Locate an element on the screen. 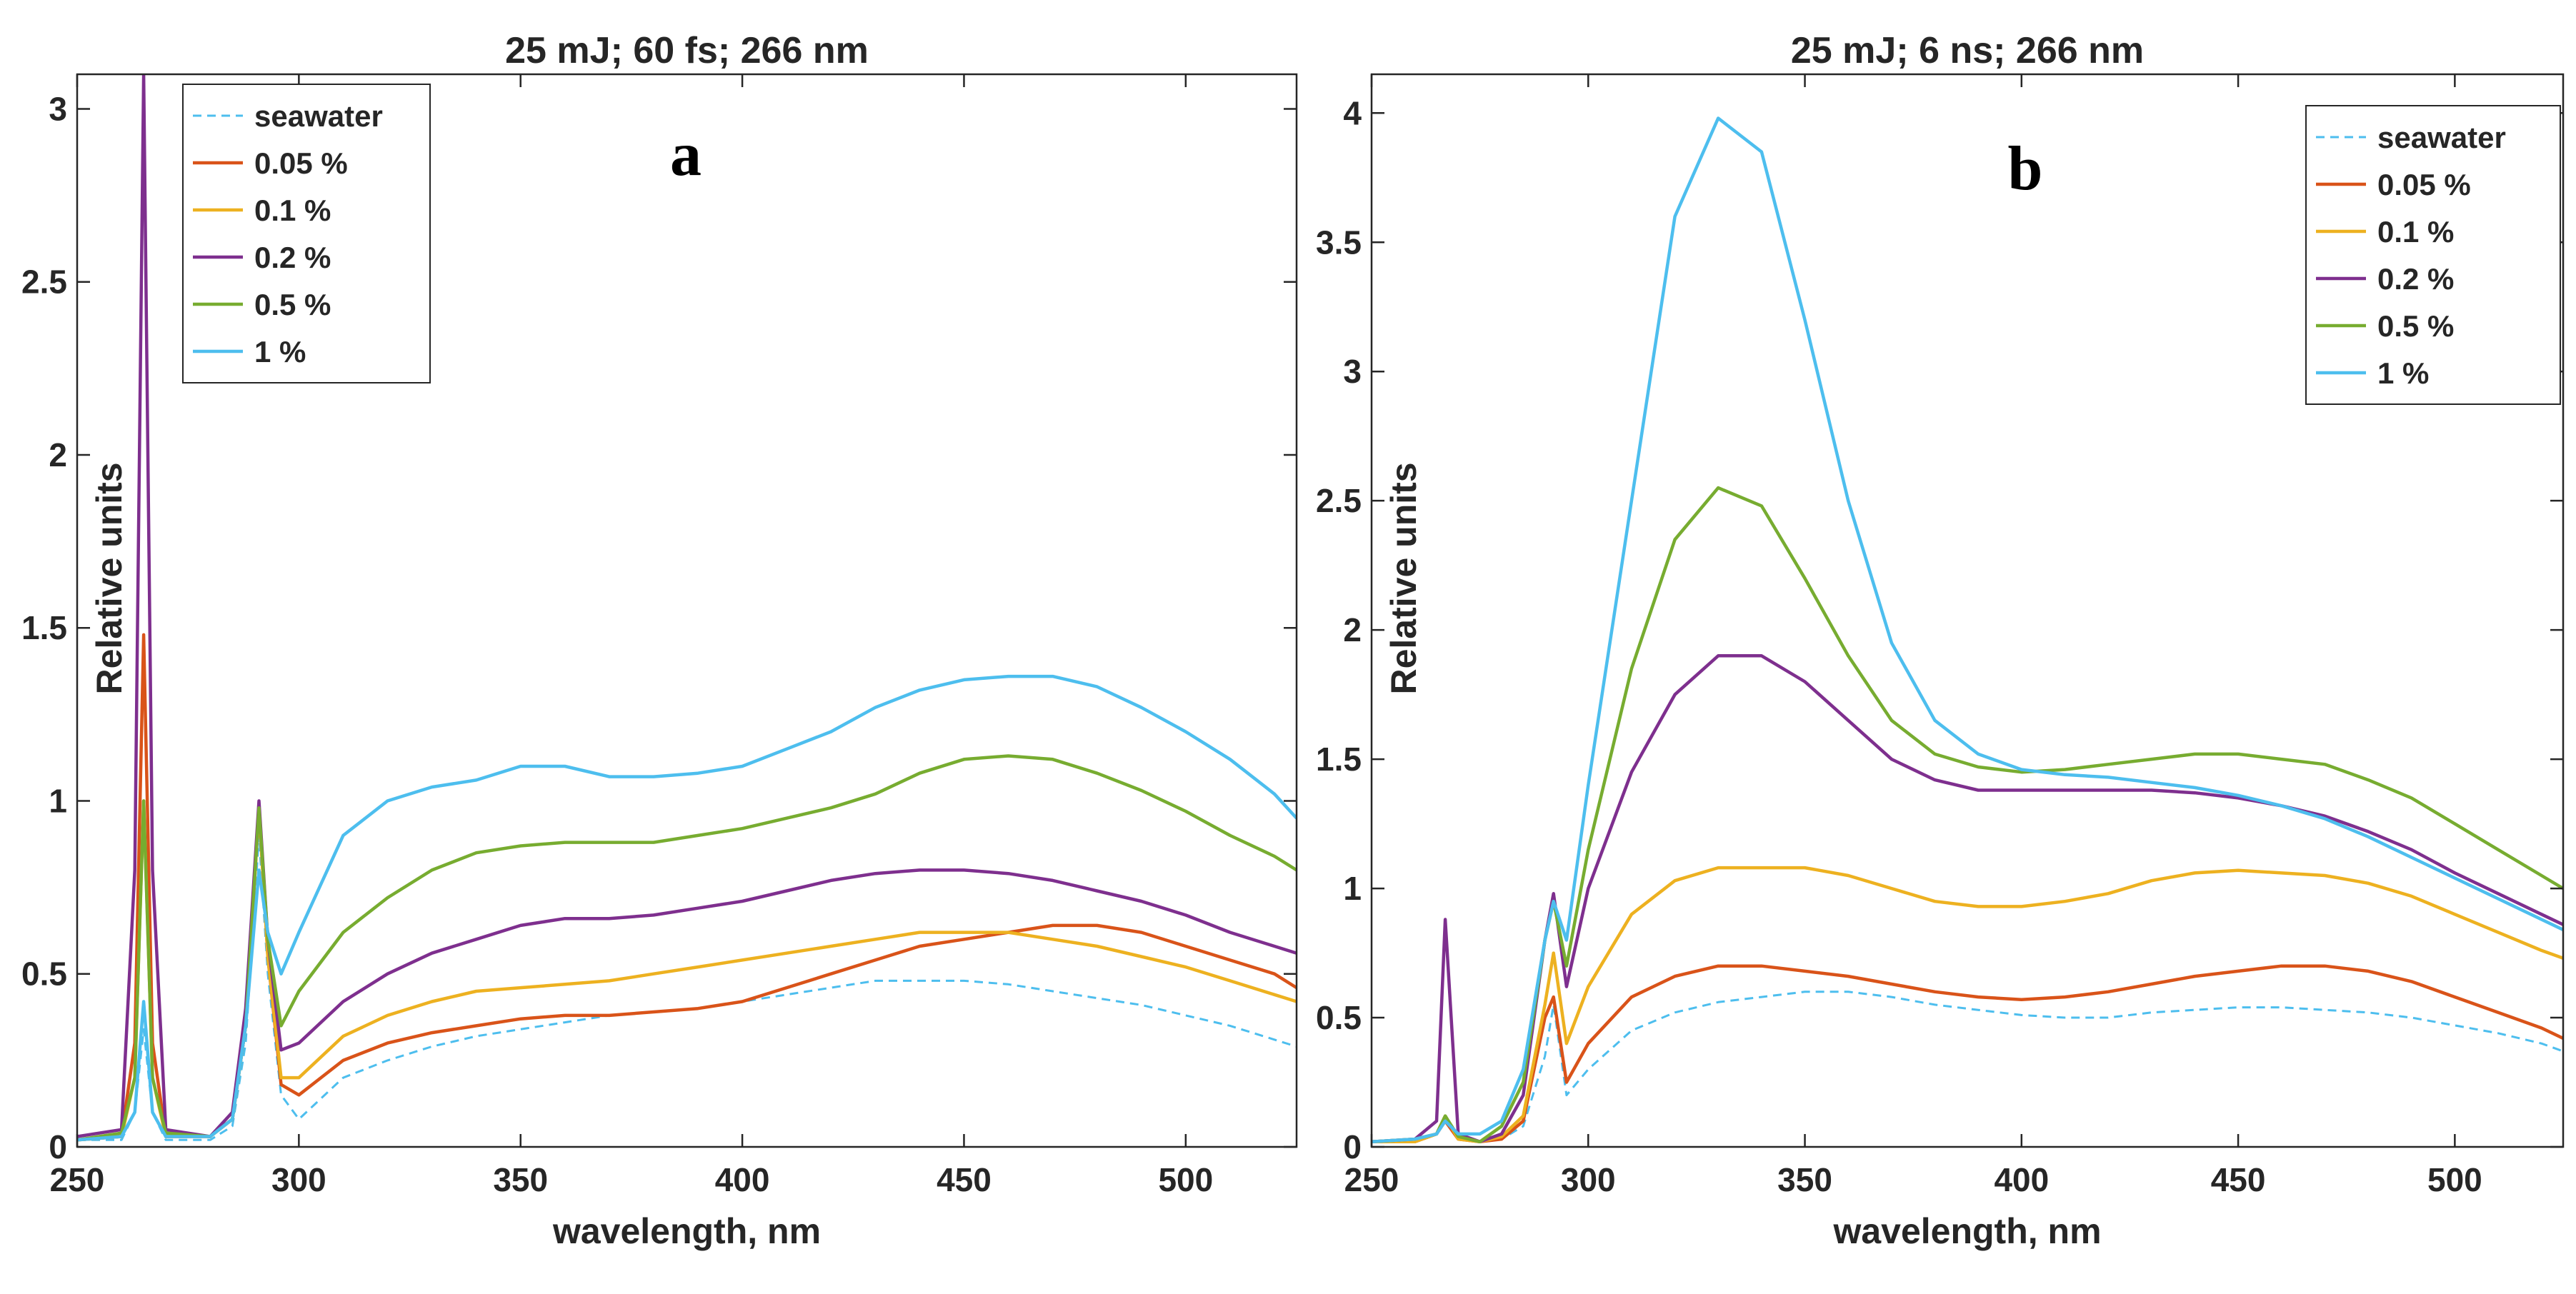  y-tick-label: 4 is located at coordinates (1353, 112).